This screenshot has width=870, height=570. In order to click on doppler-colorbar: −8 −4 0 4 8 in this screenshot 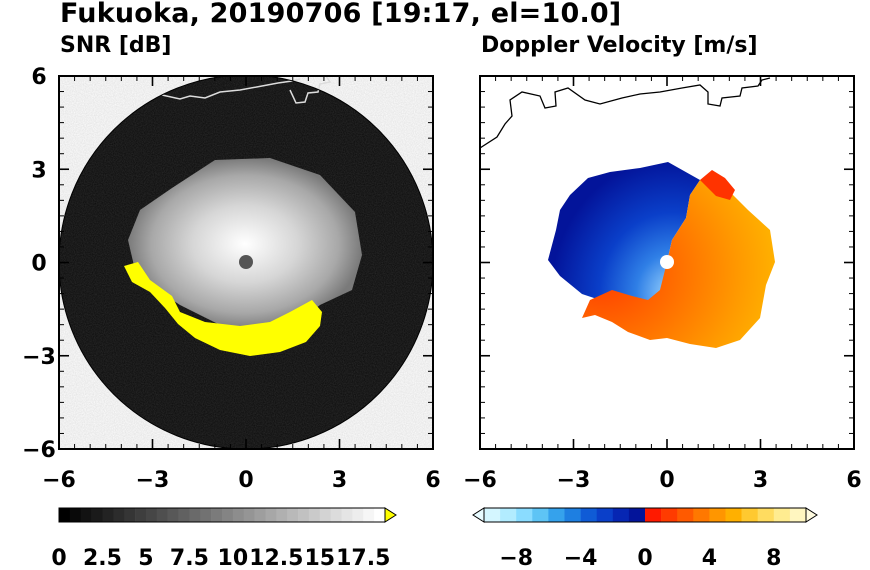, I will do `click(645, 538)`.